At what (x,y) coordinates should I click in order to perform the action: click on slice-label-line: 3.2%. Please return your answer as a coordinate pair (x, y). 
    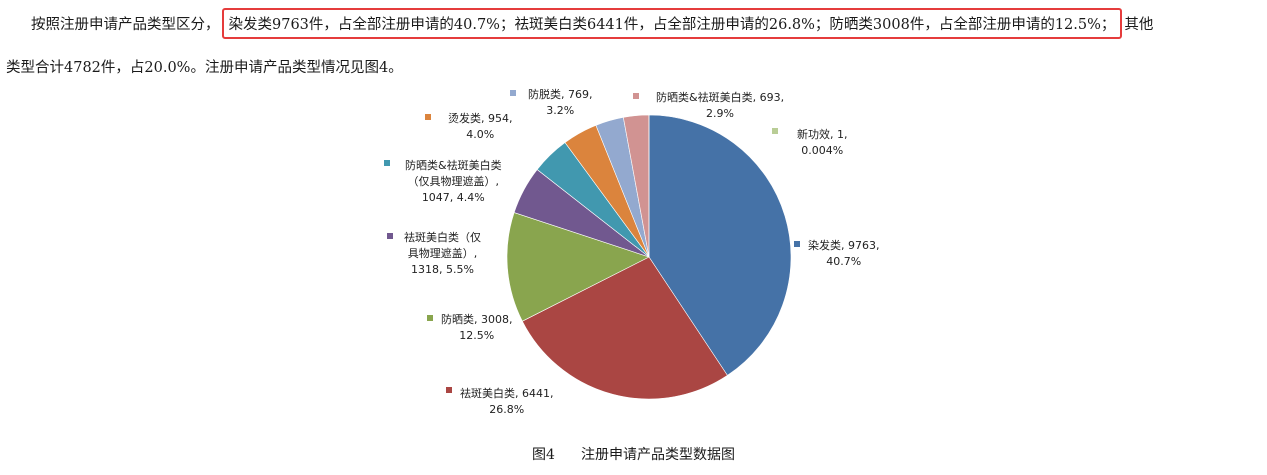
    Looking at the image, I should click on (560, 110).